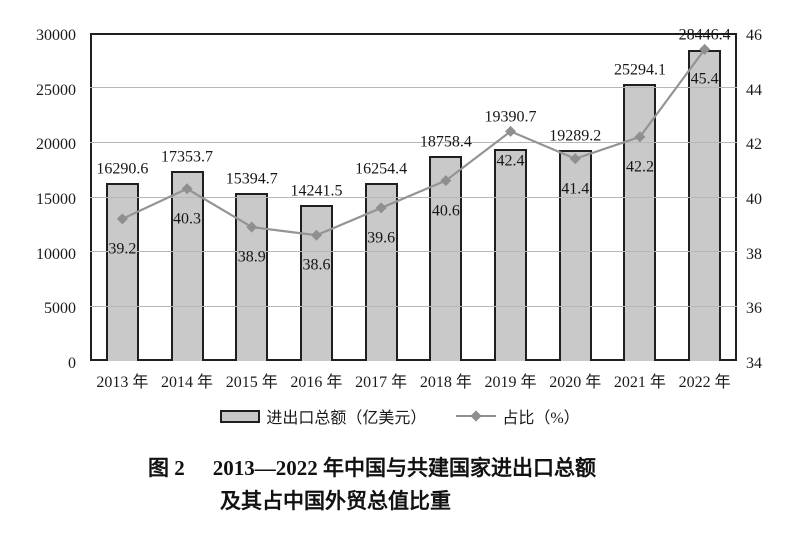 The height and width of the screenshot is (549, 800). Describe the element at coordinates (335, 501) in the screenshot. I see `figure-caption-line2: 及其占中国外贸总值比重` at that location.